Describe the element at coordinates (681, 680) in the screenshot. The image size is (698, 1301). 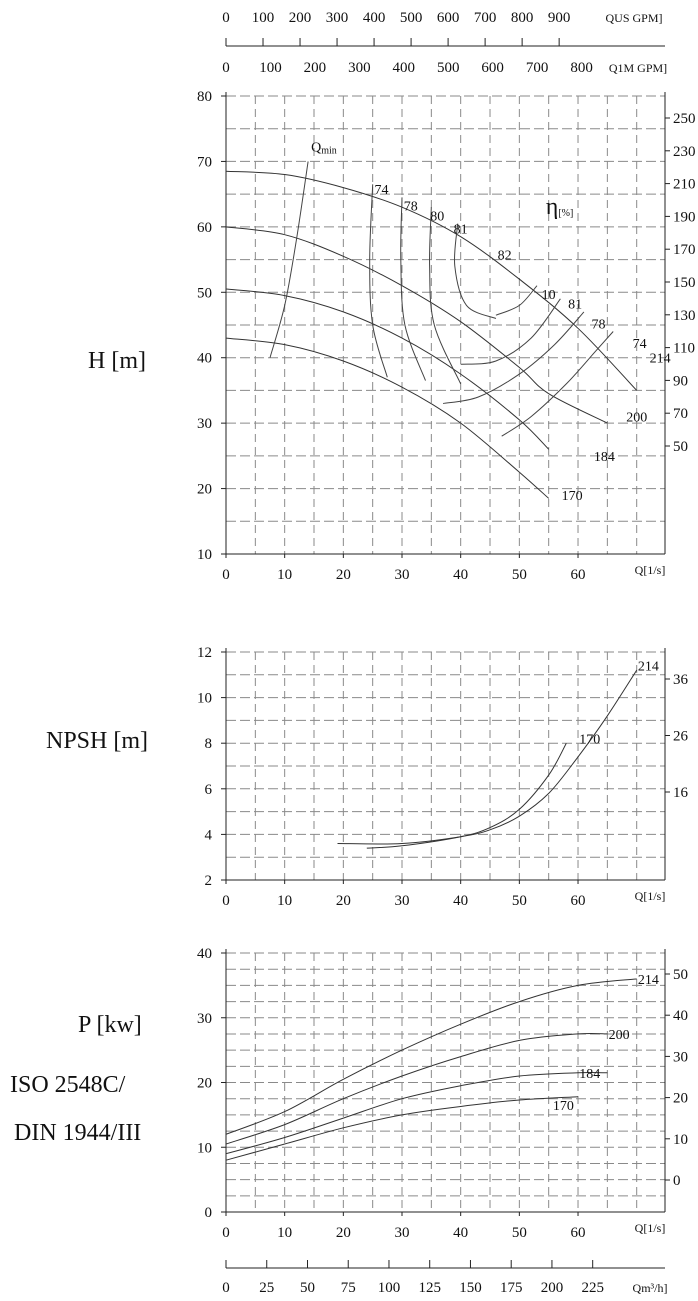
I see `right-tick-label: 36` at that location.